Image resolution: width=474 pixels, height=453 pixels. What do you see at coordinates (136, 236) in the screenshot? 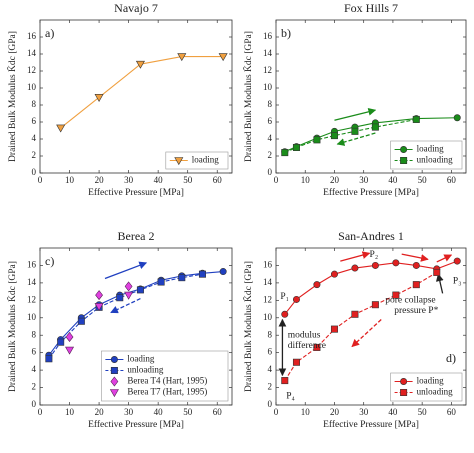
I see `panel-title: Berea 2` at bounding box center [136, 236].